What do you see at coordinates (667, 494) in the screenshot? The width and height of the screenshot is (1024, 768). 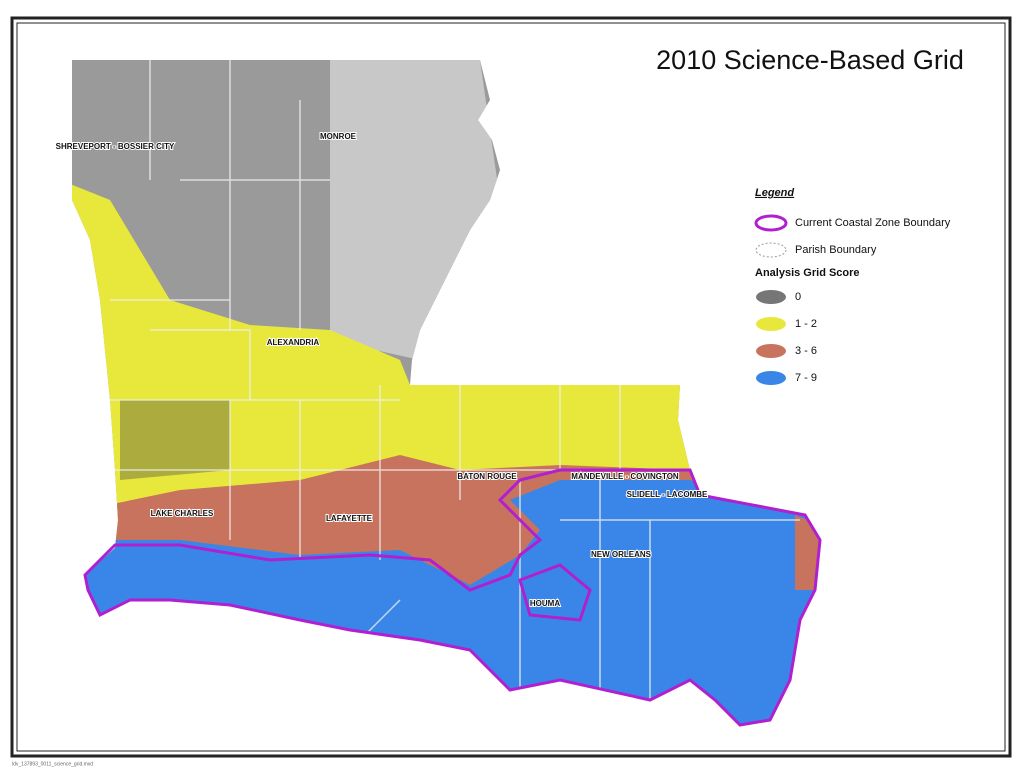 I see `city-label: SLIDELL - LACOMBE` at bounding box center [667, 494].